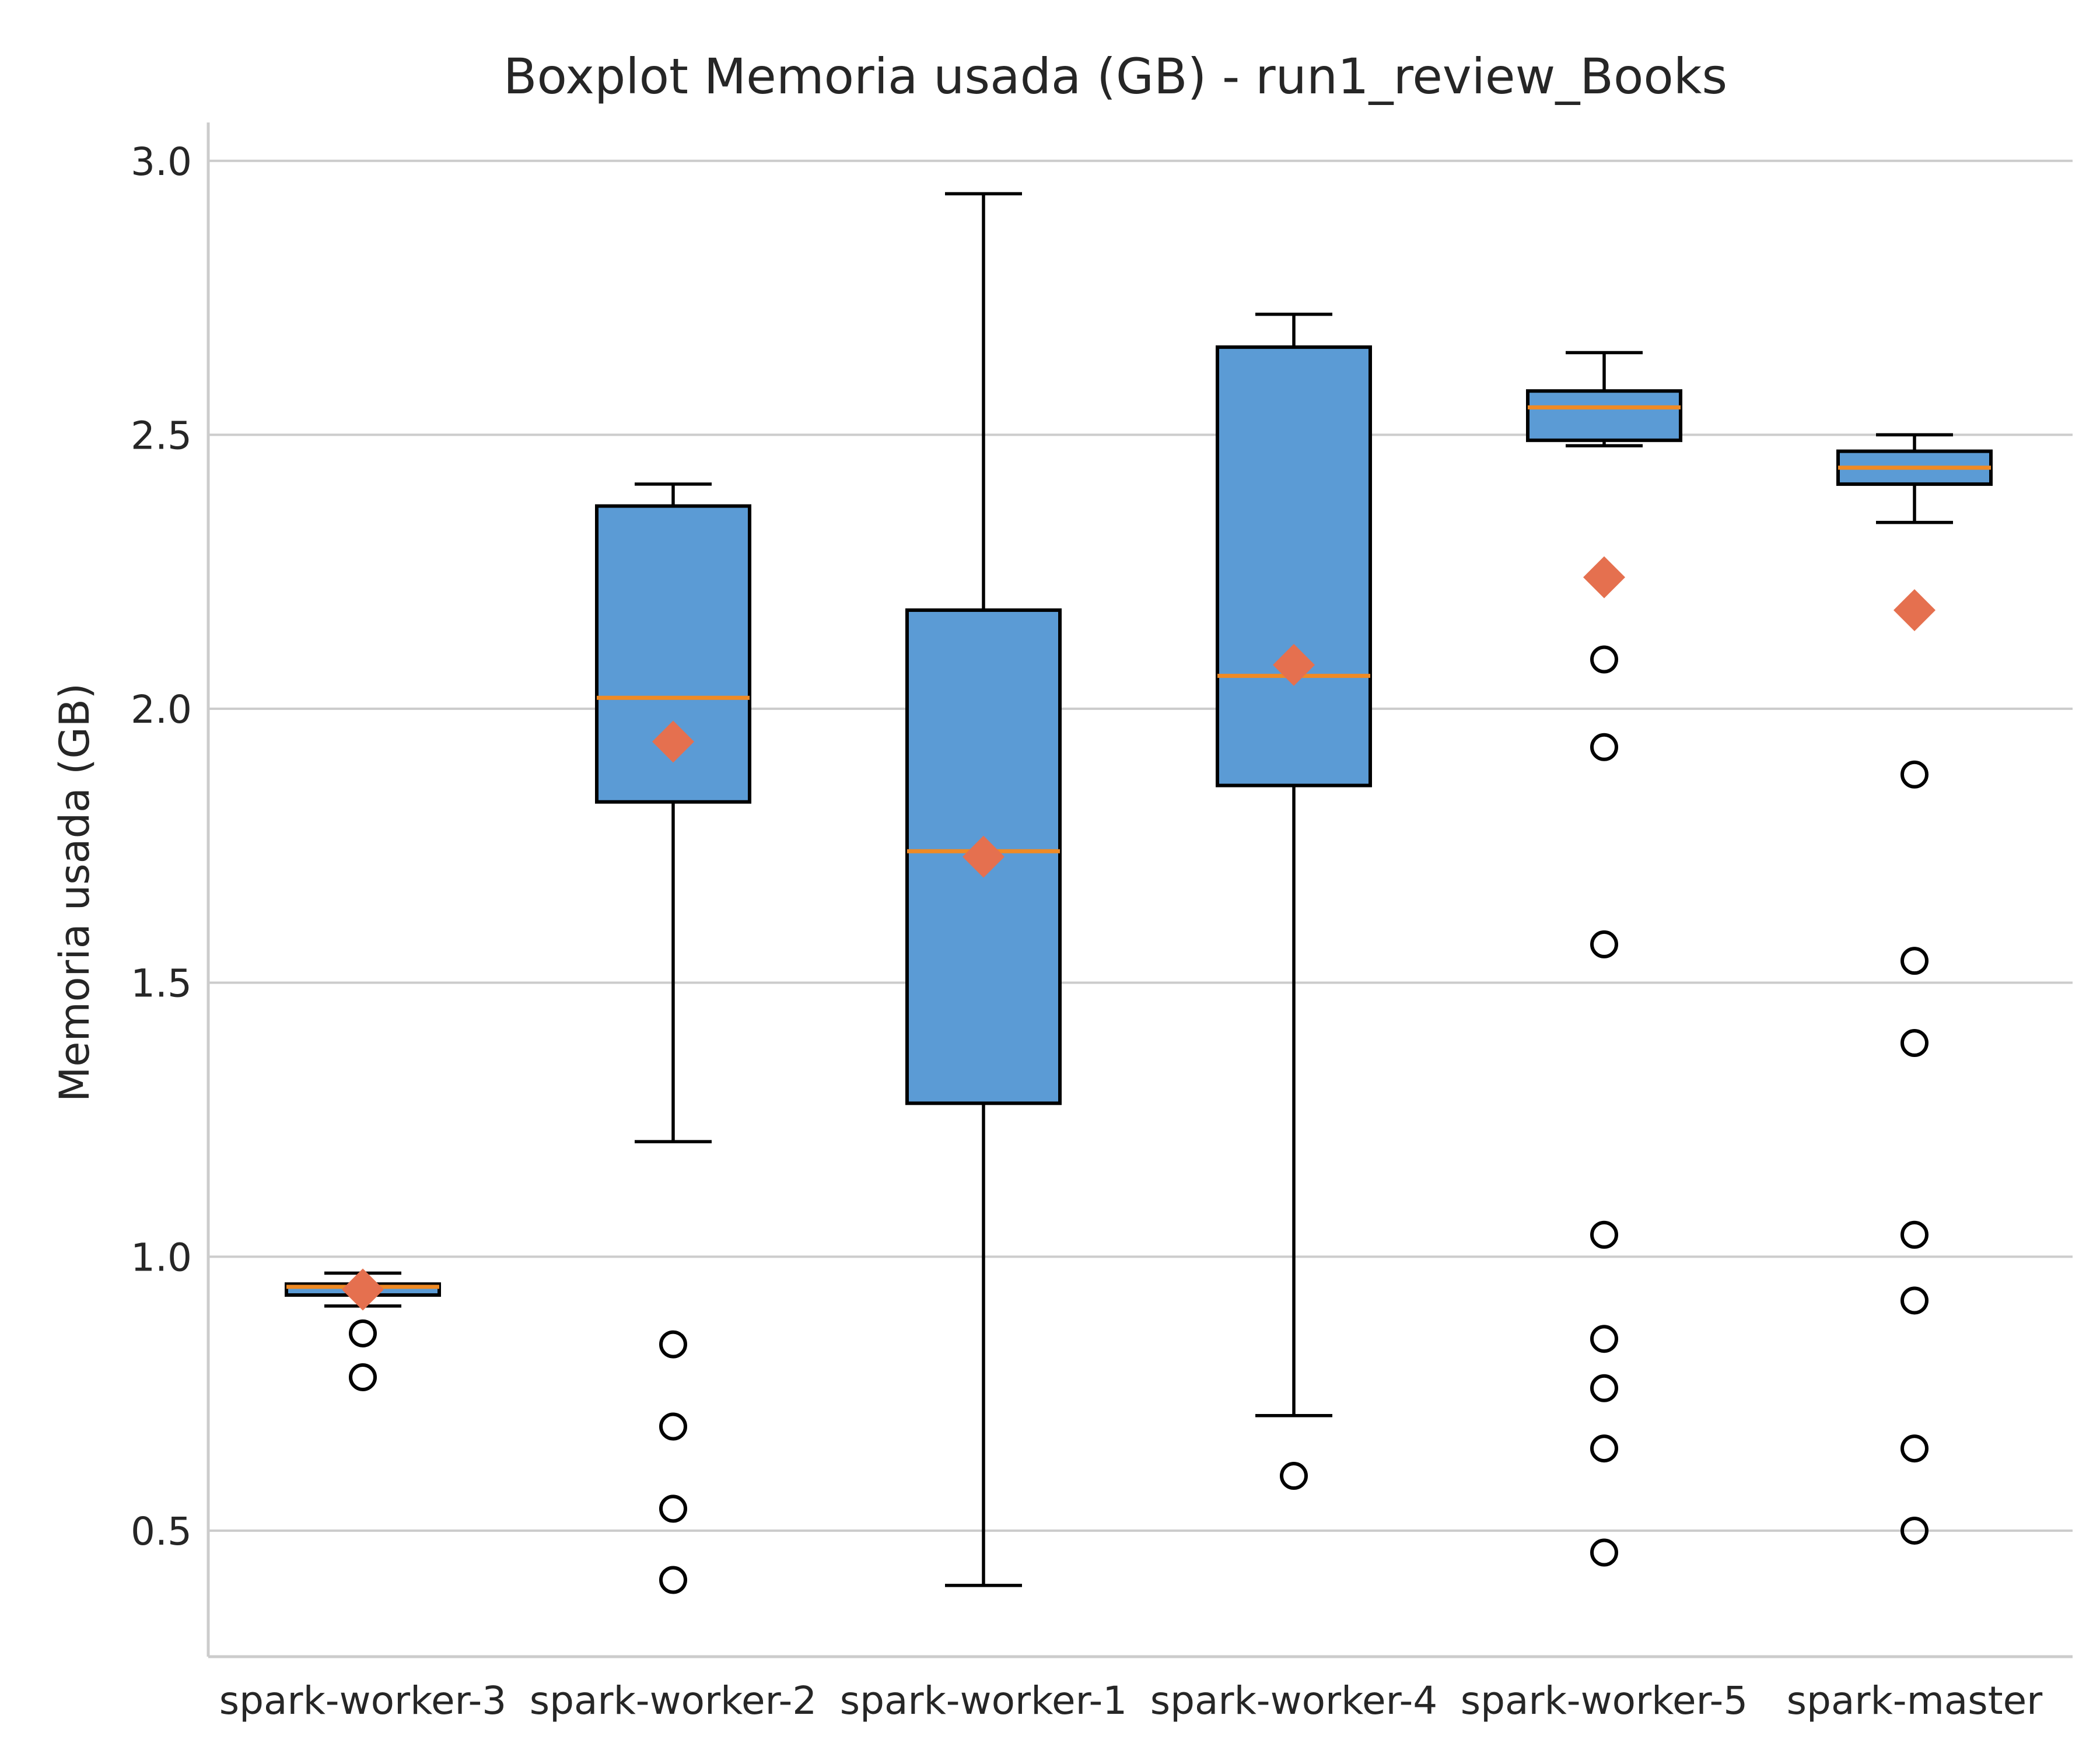  I want to click on y-tick-label: 0.5, so click(161, 1531).